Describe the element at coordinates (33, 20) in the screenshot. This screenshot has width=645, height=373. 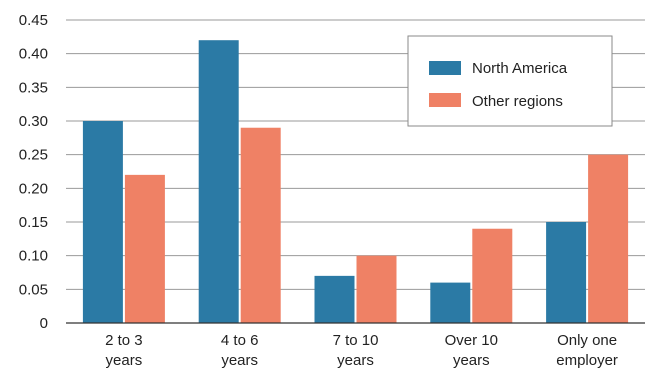
I see `y-tick-label: 0.45` at that location.